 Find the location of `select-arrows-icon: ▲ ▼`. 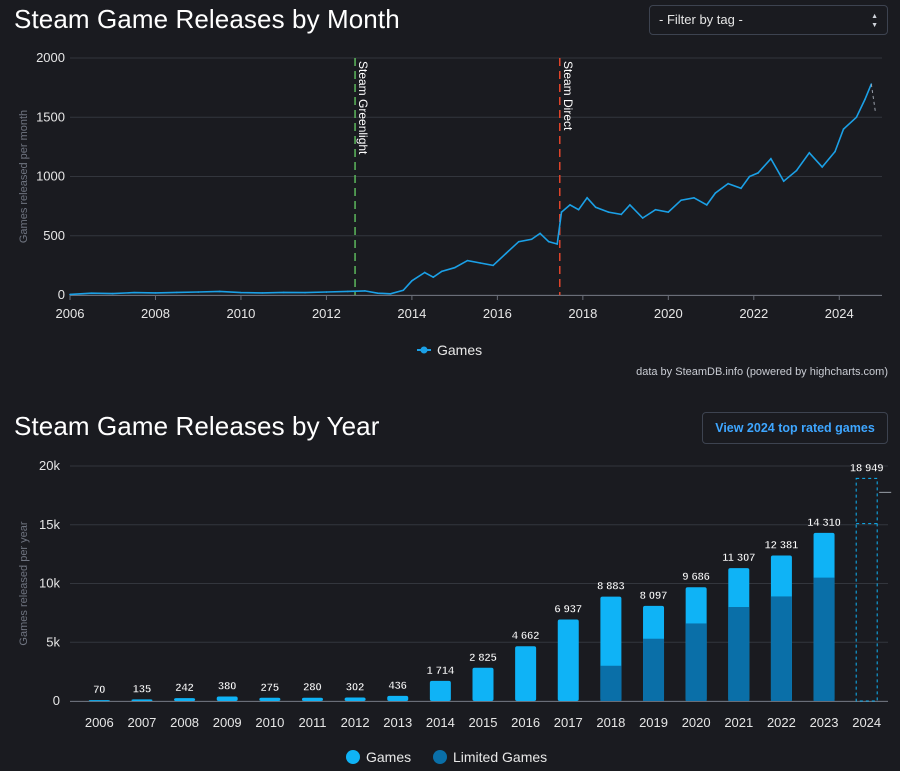

select-arrows-icon: ▲ ▼ is located at coordinates (874, 21).